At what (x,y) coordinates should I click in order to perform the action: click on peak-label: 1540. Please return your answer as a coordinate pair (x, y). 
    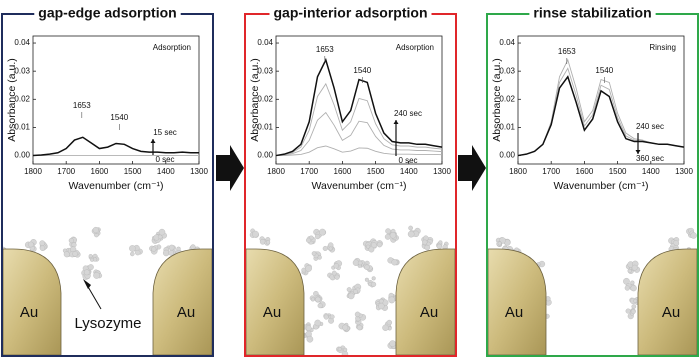
    Looking at the image, I should click on (362, 70).